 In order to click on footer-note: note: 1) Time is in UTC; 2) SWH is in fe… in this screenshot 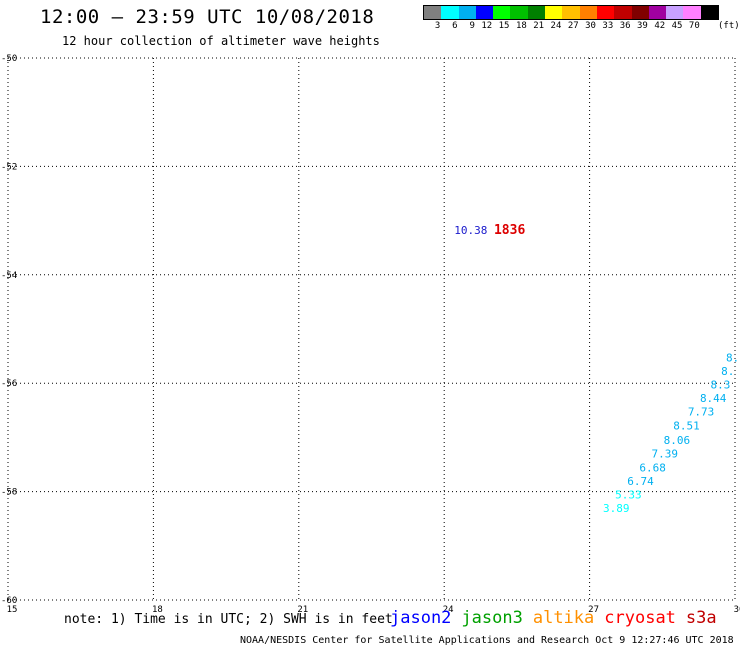, I will do `click(228, 619)`.